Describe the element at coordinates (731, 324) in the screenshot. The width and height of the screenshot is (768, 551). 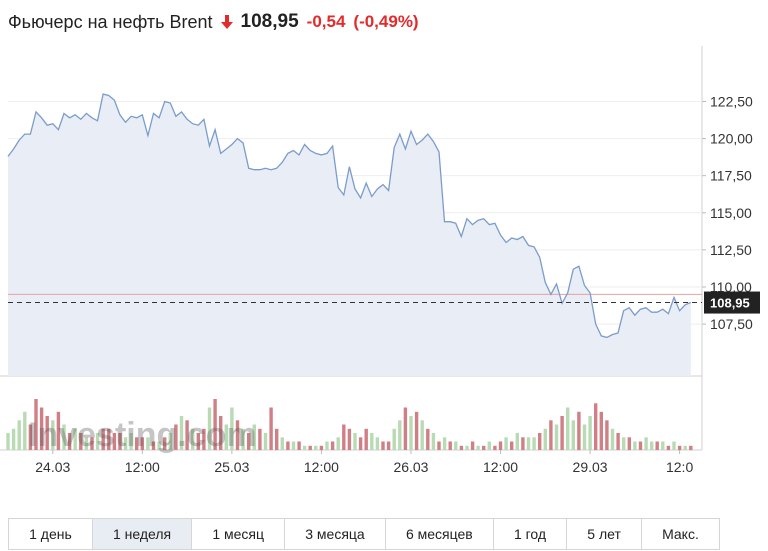
I see `y-tick-label: 107,50` at that location.